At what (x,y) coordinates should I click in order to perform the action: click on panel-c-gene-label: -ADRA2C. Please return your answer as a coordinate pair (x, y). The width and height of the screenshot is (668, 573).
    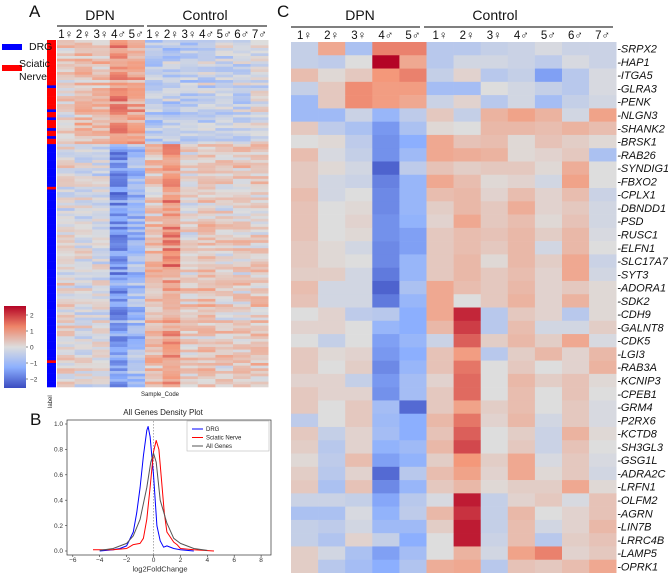
    Looking at the image, I should click on (641, 474).